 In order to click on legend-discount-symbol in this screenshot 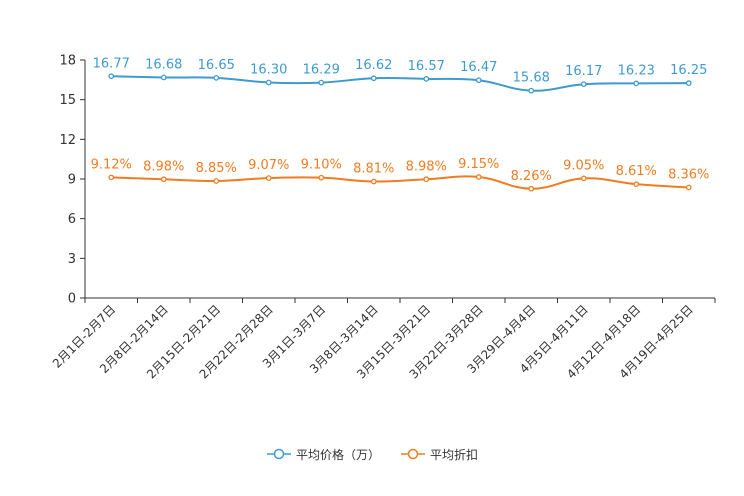, I will do `click(413, 454)`.